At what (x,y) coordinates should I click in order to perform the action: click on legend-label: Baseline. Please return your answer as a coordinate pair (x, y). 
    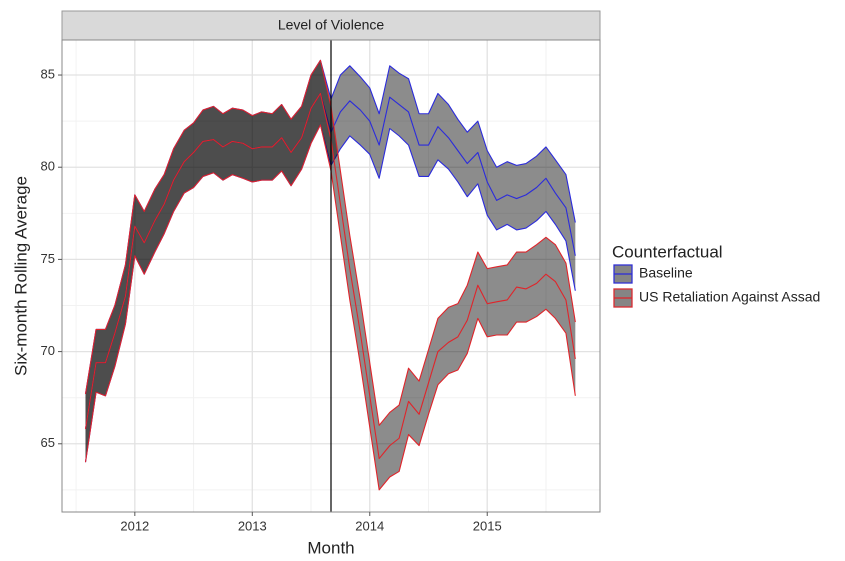
    Looking at the image, I should click on (666, 273).